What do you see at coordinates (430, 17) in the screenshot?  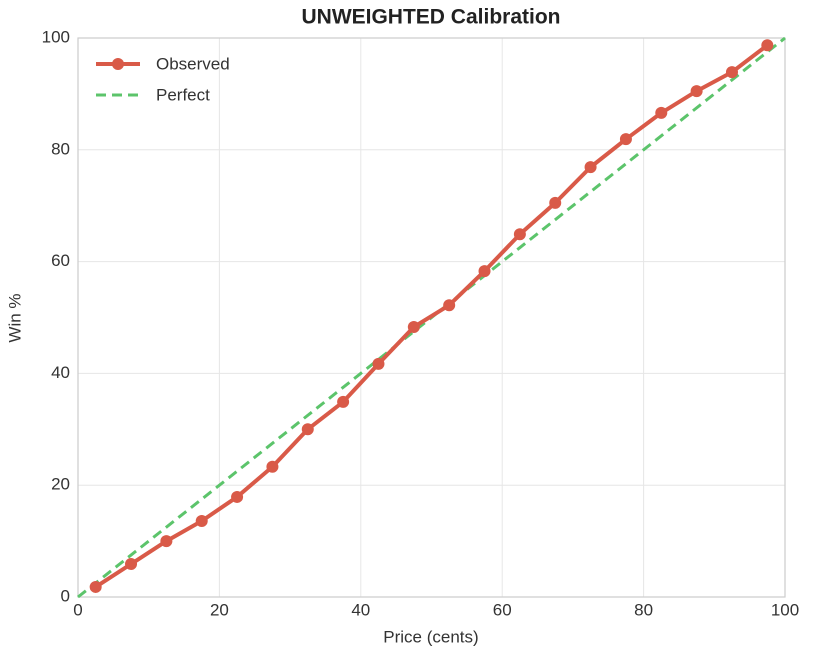 I see `chart-title: UNWEIGHTED Calibration` at bounding box center [430, 17].